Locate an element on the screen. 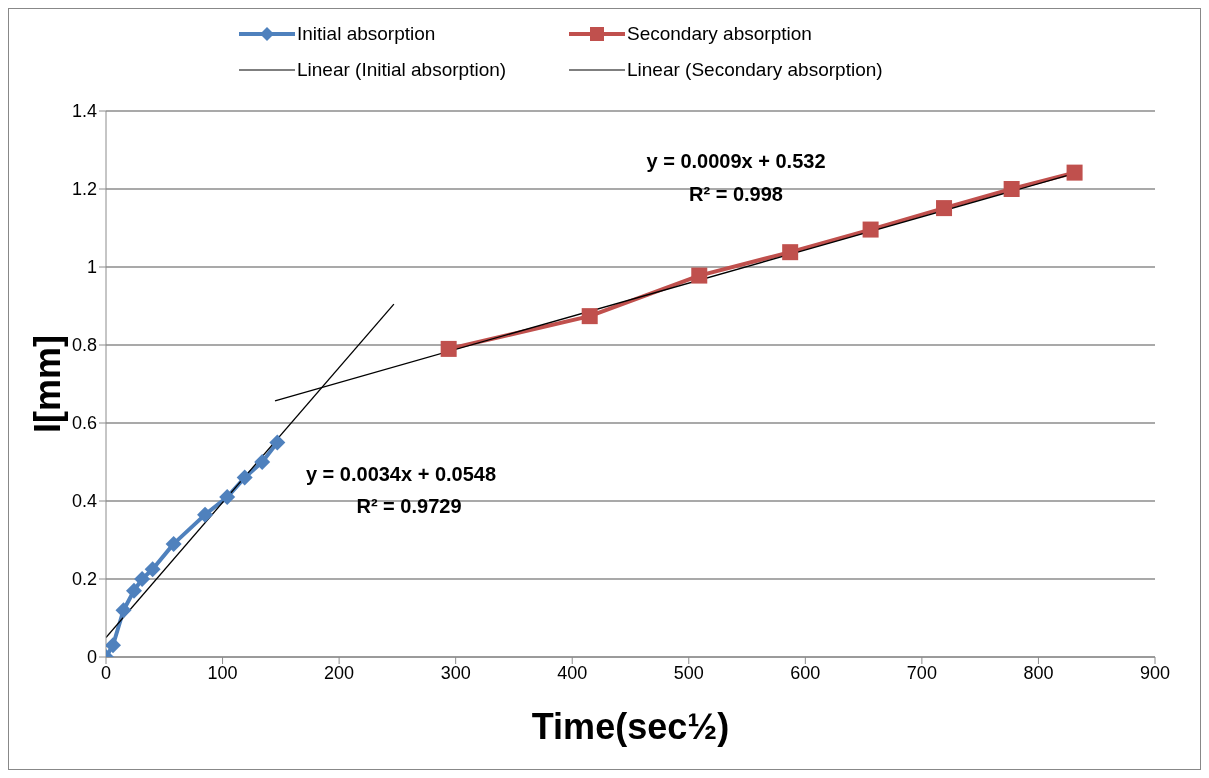 The image size is (1209, 778). legend-label: Linear (Initial absorption) is located at coordinates (402, 70).